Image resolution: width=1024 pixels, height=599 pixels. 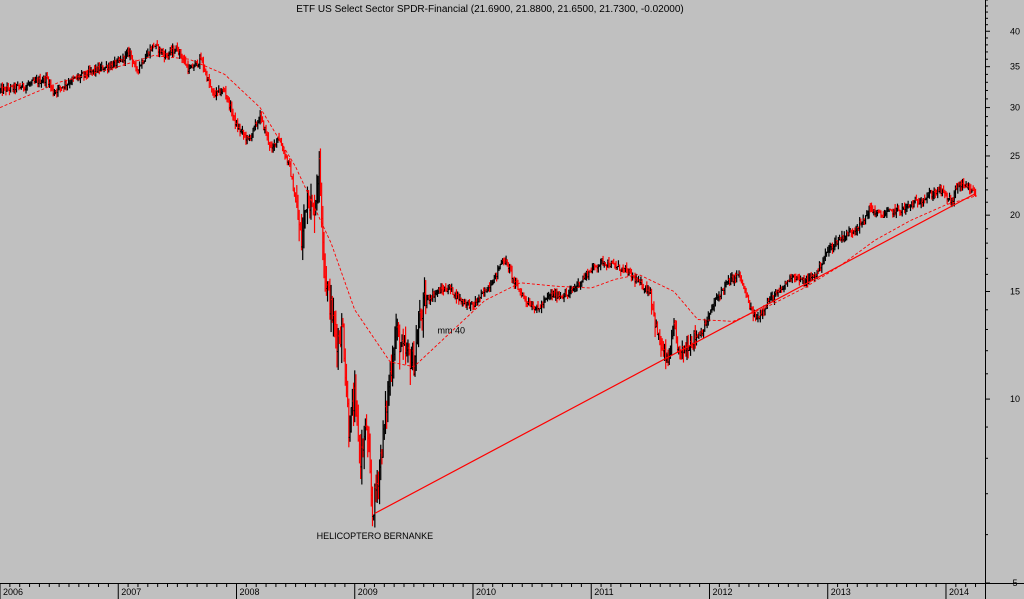 I want to click on x-tick-label: 2009, so click(x=368, y=592).